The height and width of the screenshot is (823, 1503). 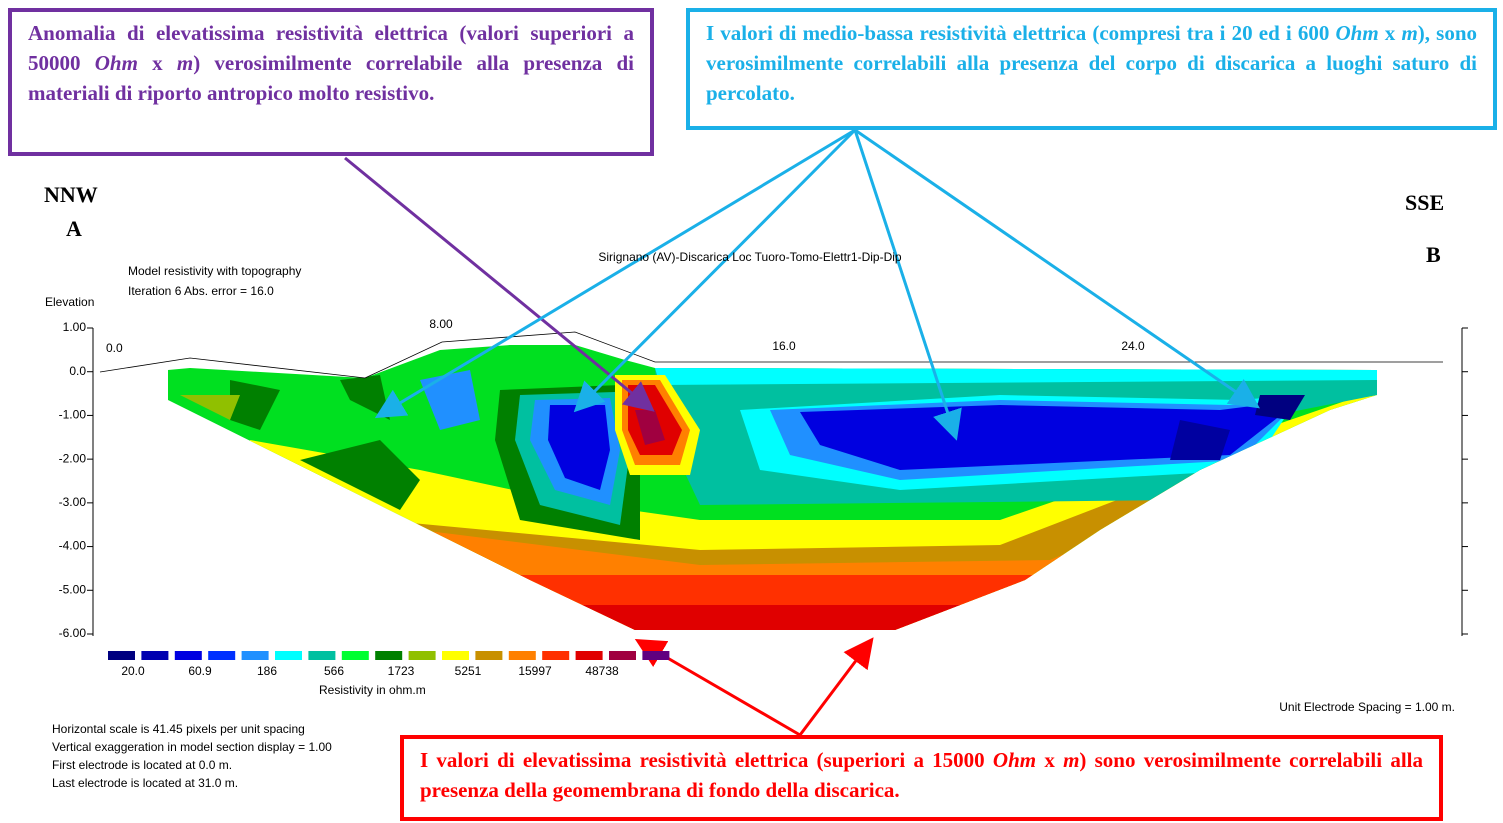 I want to click on y-tick-label: -2.00, so click(x=73, y=458).